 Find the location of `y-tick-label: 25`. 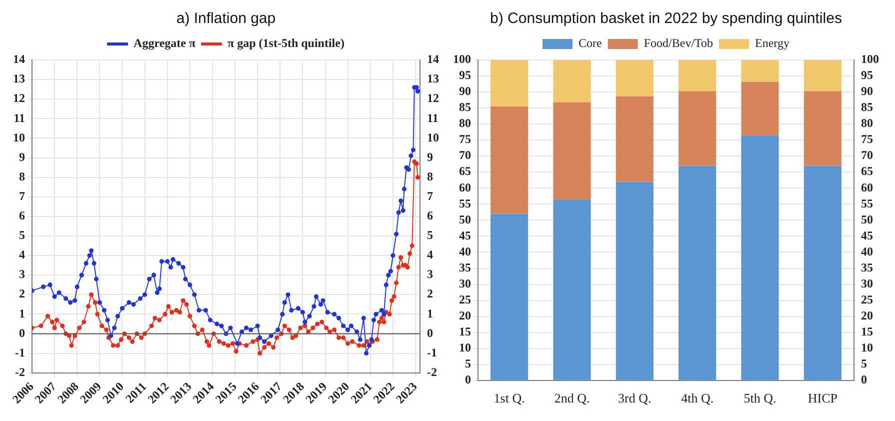

y-tick-label: 25 is located at coordinates (465, 299).